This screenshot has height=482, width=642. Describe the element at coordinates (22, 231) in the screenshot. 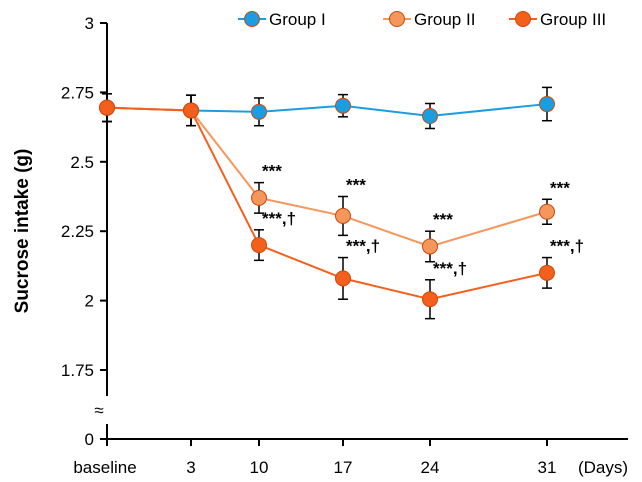

I see `y-axis-label: Sucrose intake (g)` at that location.